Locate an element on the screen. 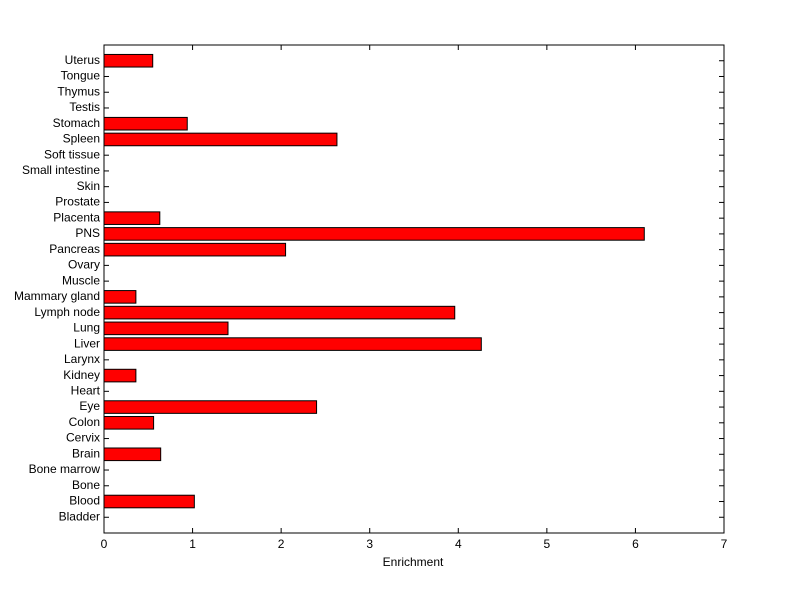 The width and height of the screenshot is (800, 599). y-tick-label: Bone is located at coordinates (86, 485).